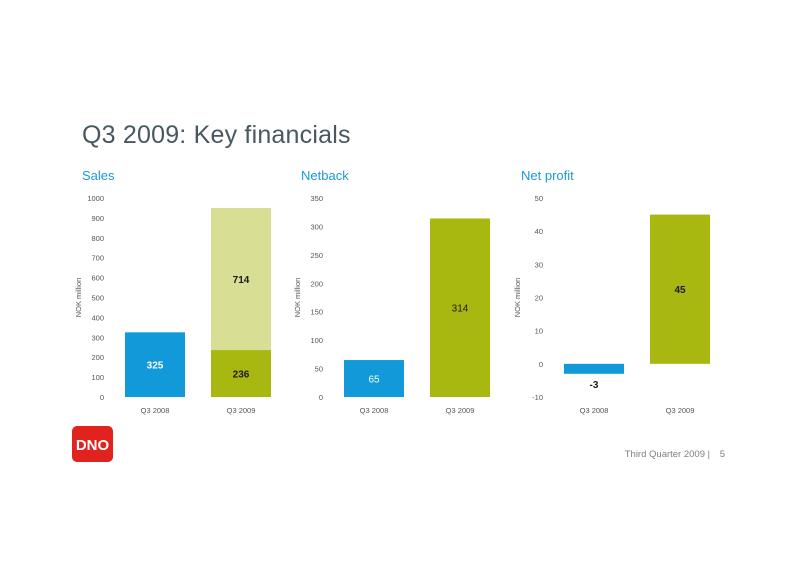  Describe the element at coordinates (664, 454) in the screenshot. I see `footer-text: Third Quarter 2009` at that location.